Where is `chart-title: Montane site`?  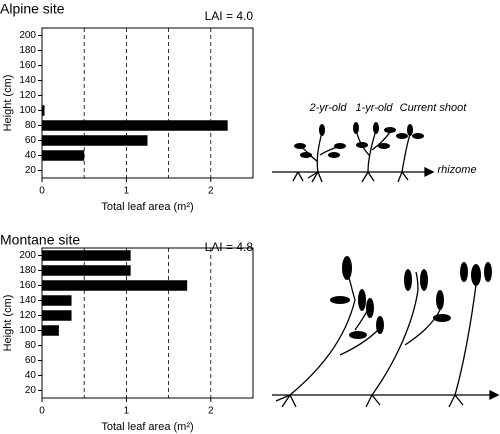 chart-title: Montane site is located at coordinates (40, 240).